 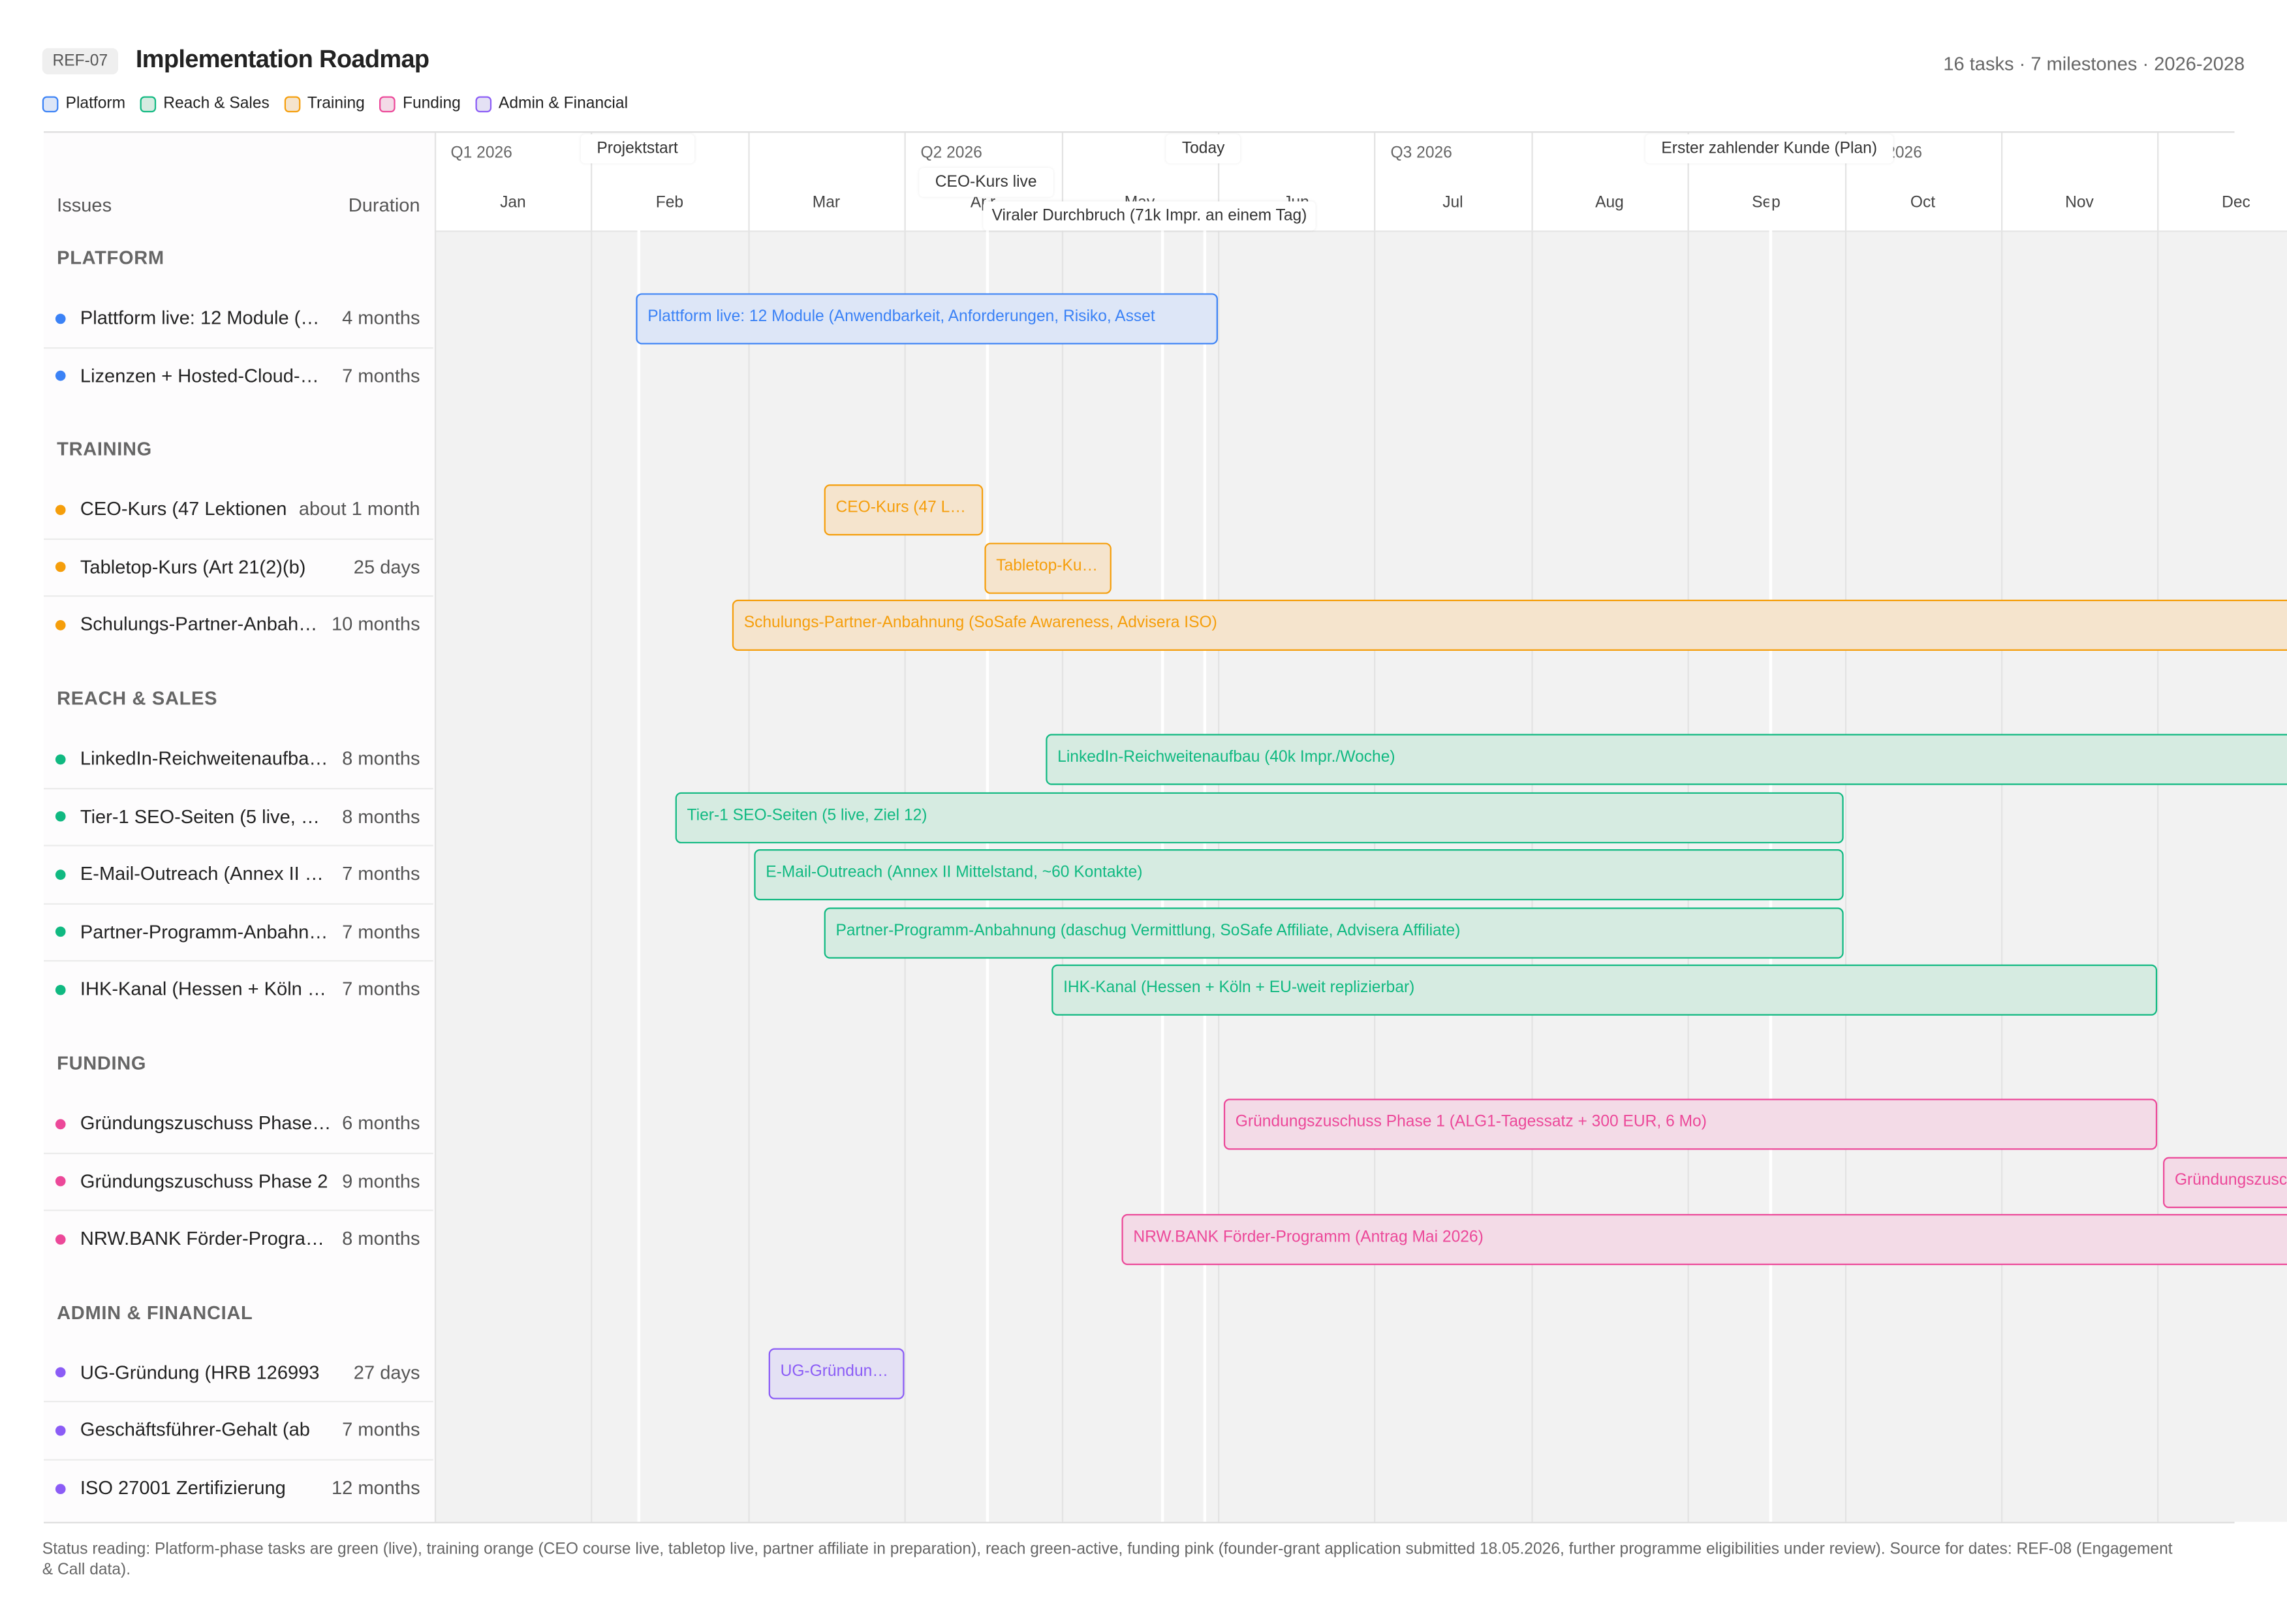 I want to click on legend-label: Platform, so click(x=95, y=104).